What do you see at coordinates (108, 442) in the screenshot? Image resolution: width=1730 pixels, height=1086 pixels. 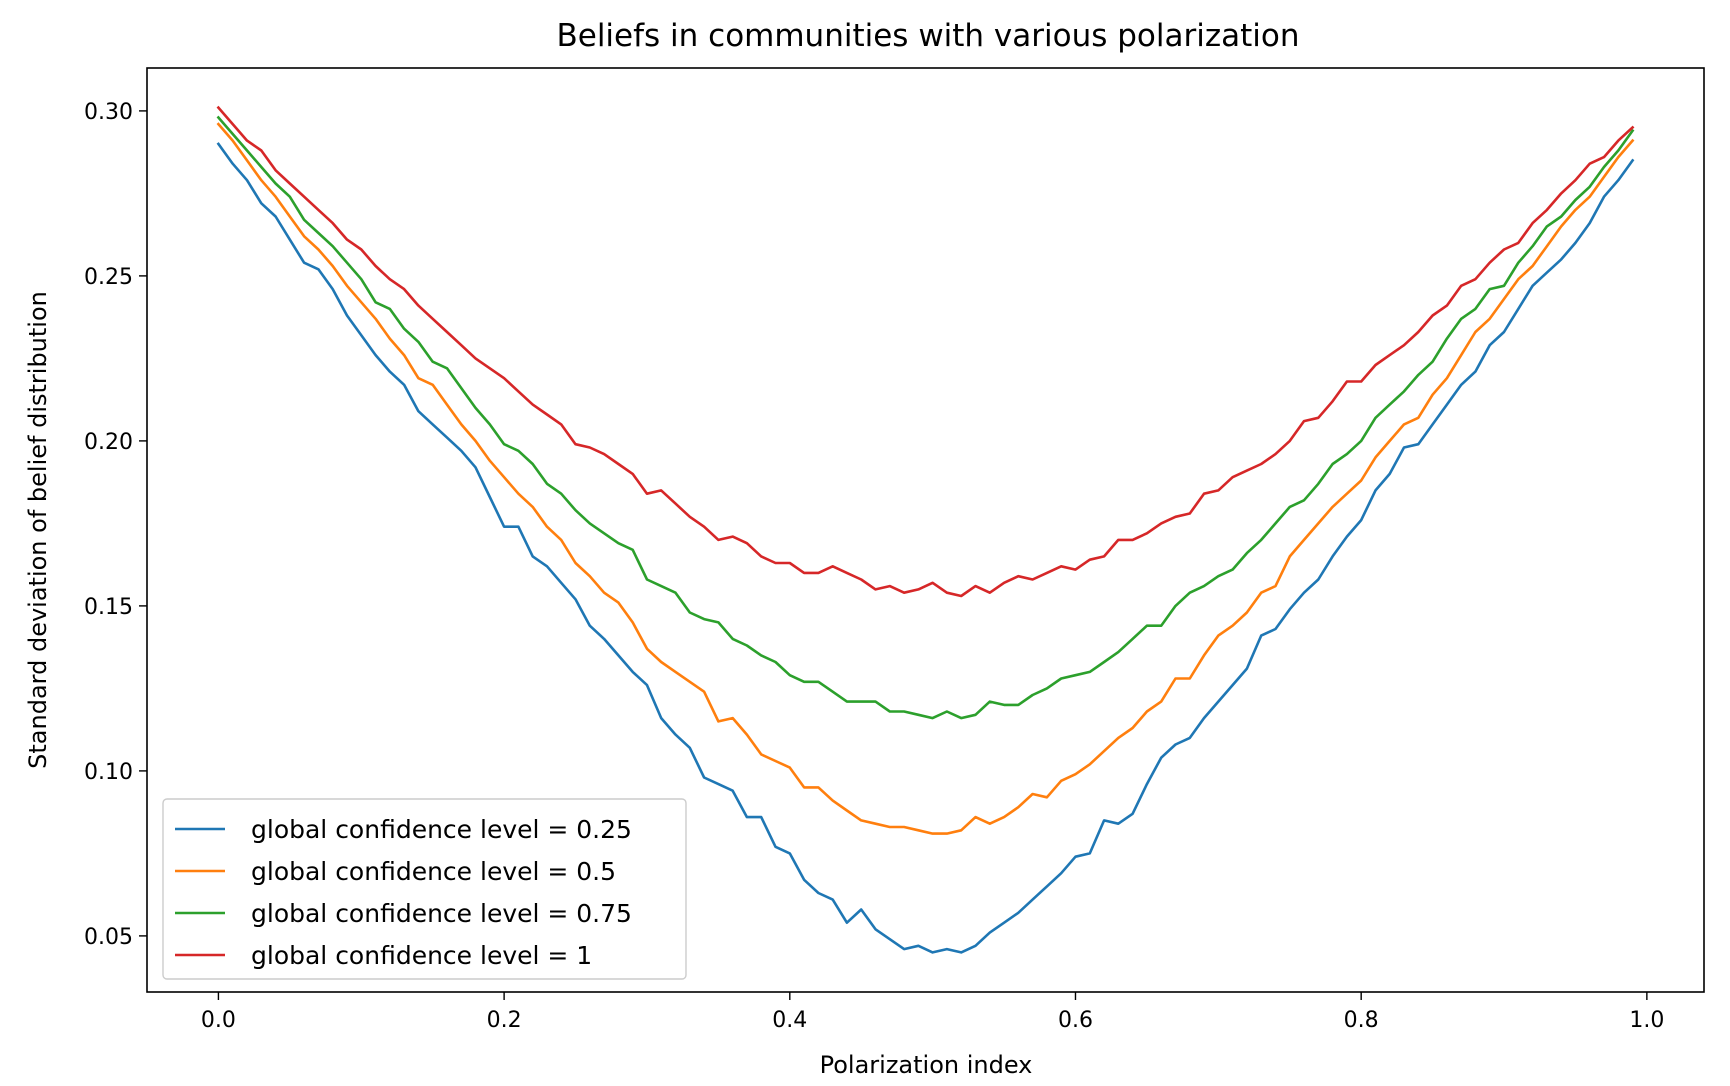 I see `y-tick-label: 0.20` at bounding box center [108, 442].